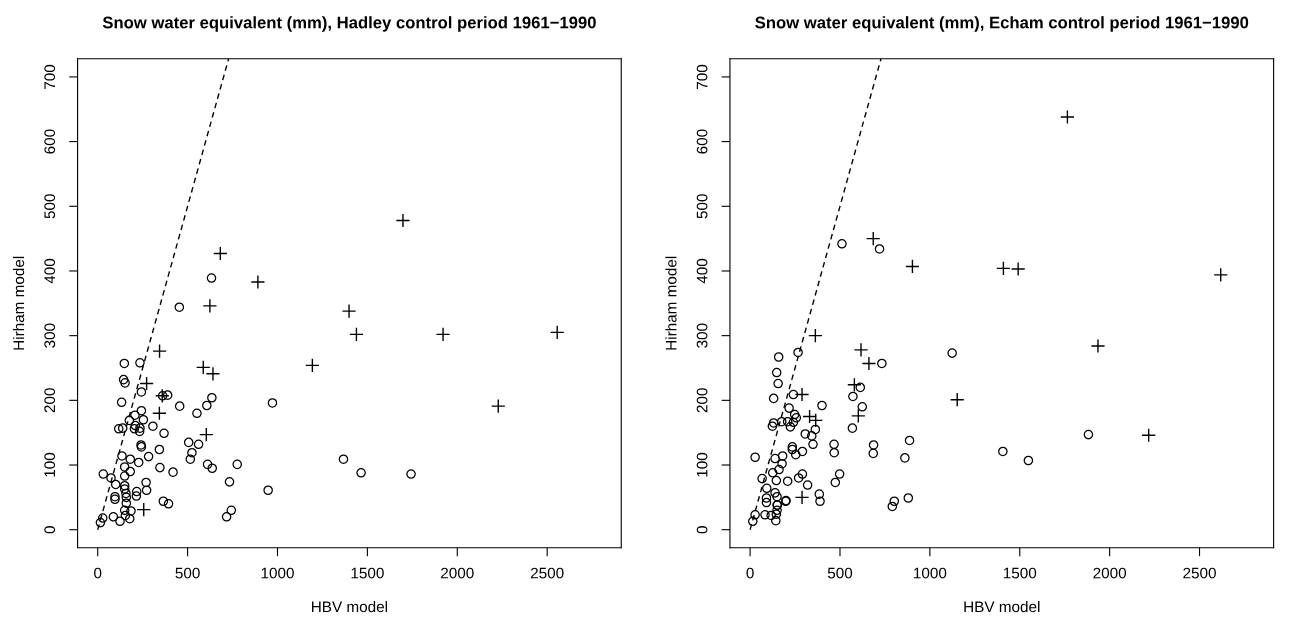 This screenshot has height=619, width=1293. What do you see at coordinates (1002, 24) in the screenshot?
I see `chart-title: Snow water equivalent (mm), Echam control period 1961−1990` at bounding box center [1002, 24].